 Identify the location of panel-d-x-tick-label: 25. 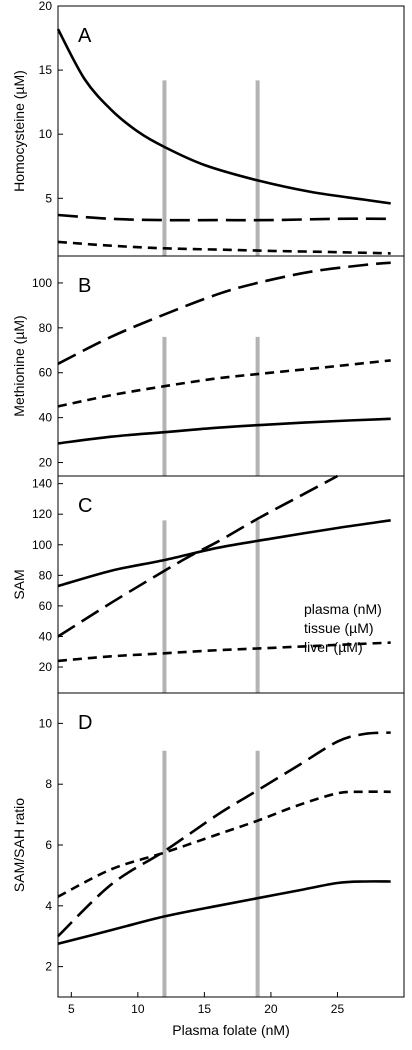
(338, 1009).